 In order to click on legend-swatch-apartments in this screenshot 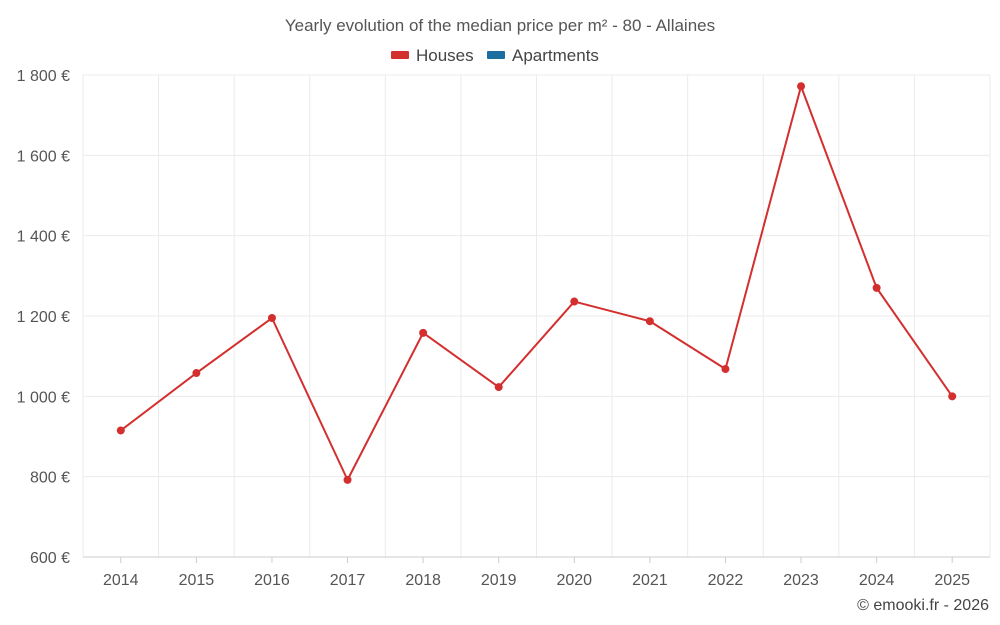, I will do `click(496, 55)`.